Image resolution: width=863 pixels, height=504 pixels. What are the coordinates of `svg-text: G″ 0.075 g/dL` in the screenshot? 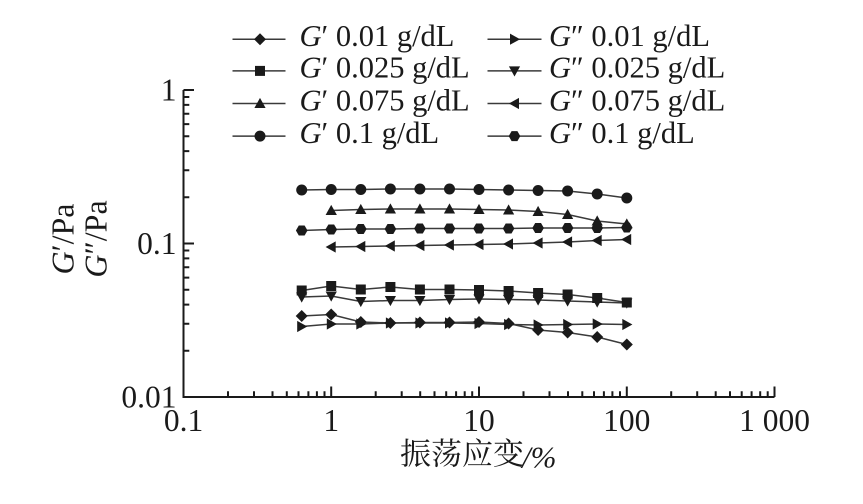 It's located at (637, 100).